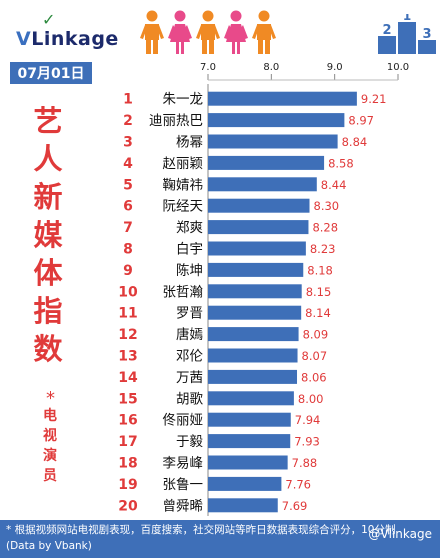  I want to click on rank-label: 10, so click(128, 292).